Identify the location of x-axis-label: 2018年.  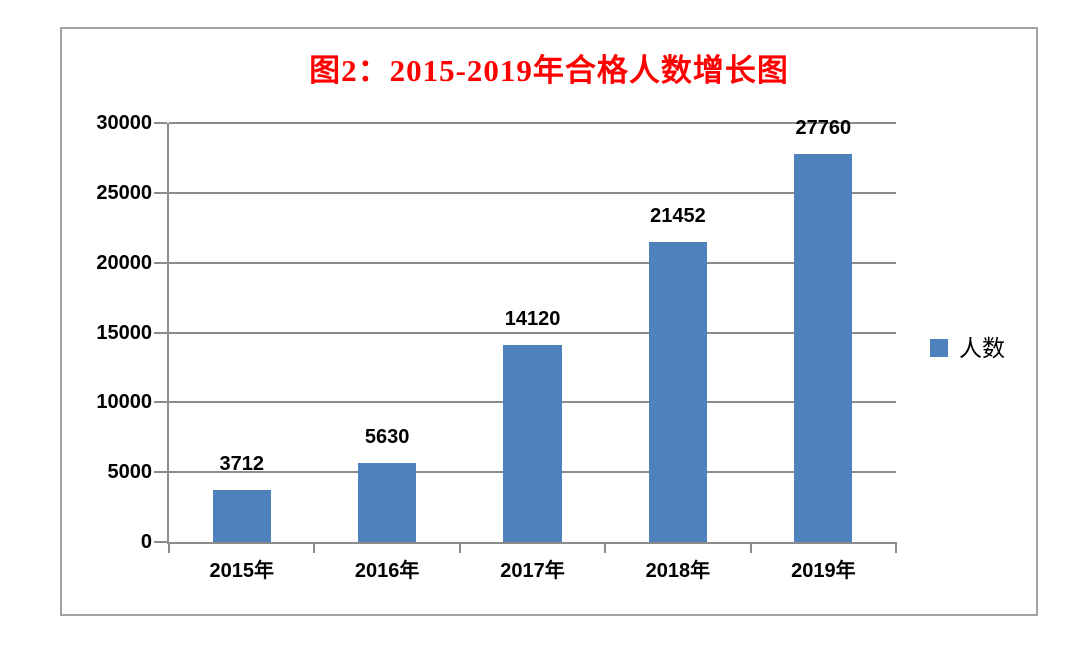
(678, 571).